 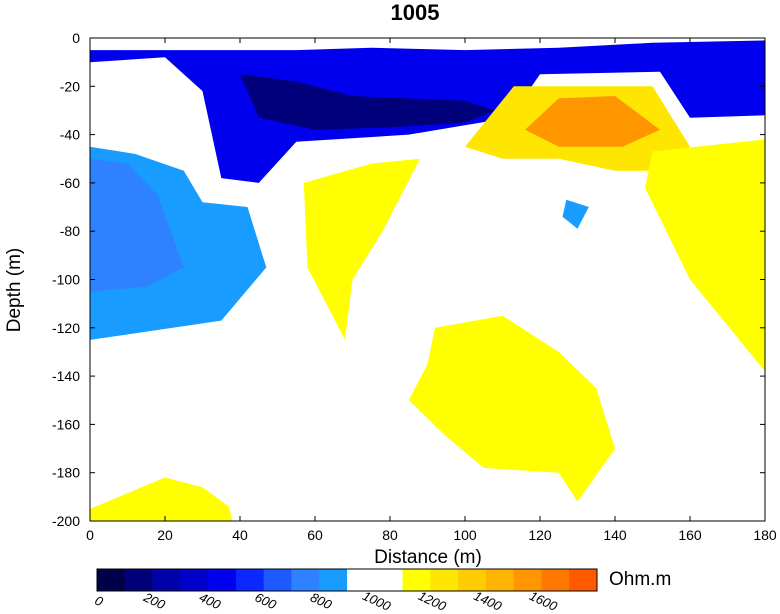 What do you see at coordinates (575, 214) in the screenshot?
I see `contour-region-small-conductor` at bounding box center [575, 214].